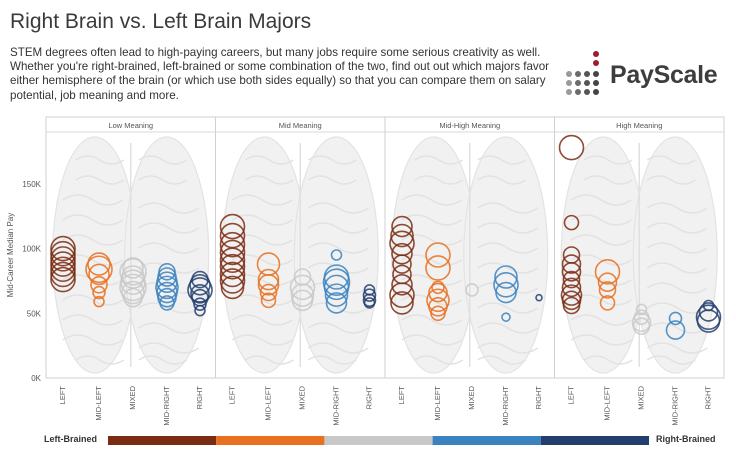 This screenshot has width=736, height=454. Describe the element at coordinates (24, 281) in the screenshot. I see `y-axis: Mid-Career Median Pay 0K 50K 100K 150K` at that location.